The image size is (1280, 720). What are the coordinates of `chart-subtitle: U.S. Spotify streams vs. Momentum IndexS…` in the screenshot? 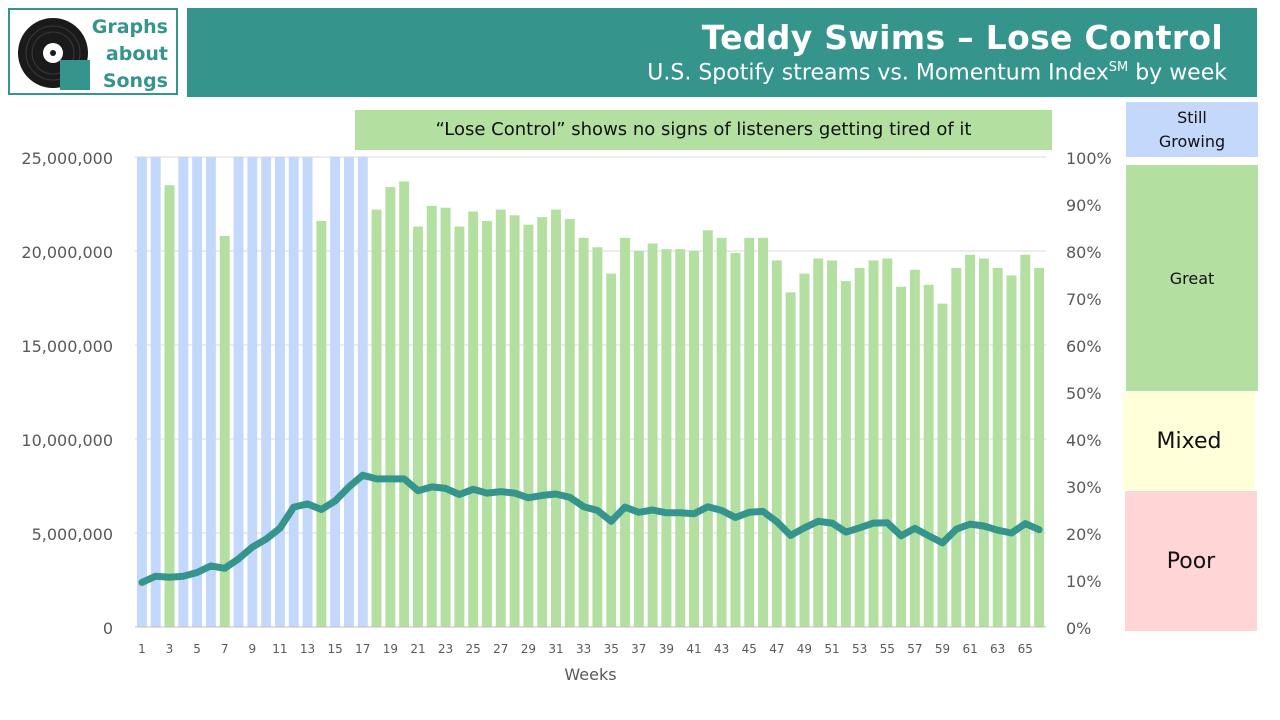 It's located at (937, 72).